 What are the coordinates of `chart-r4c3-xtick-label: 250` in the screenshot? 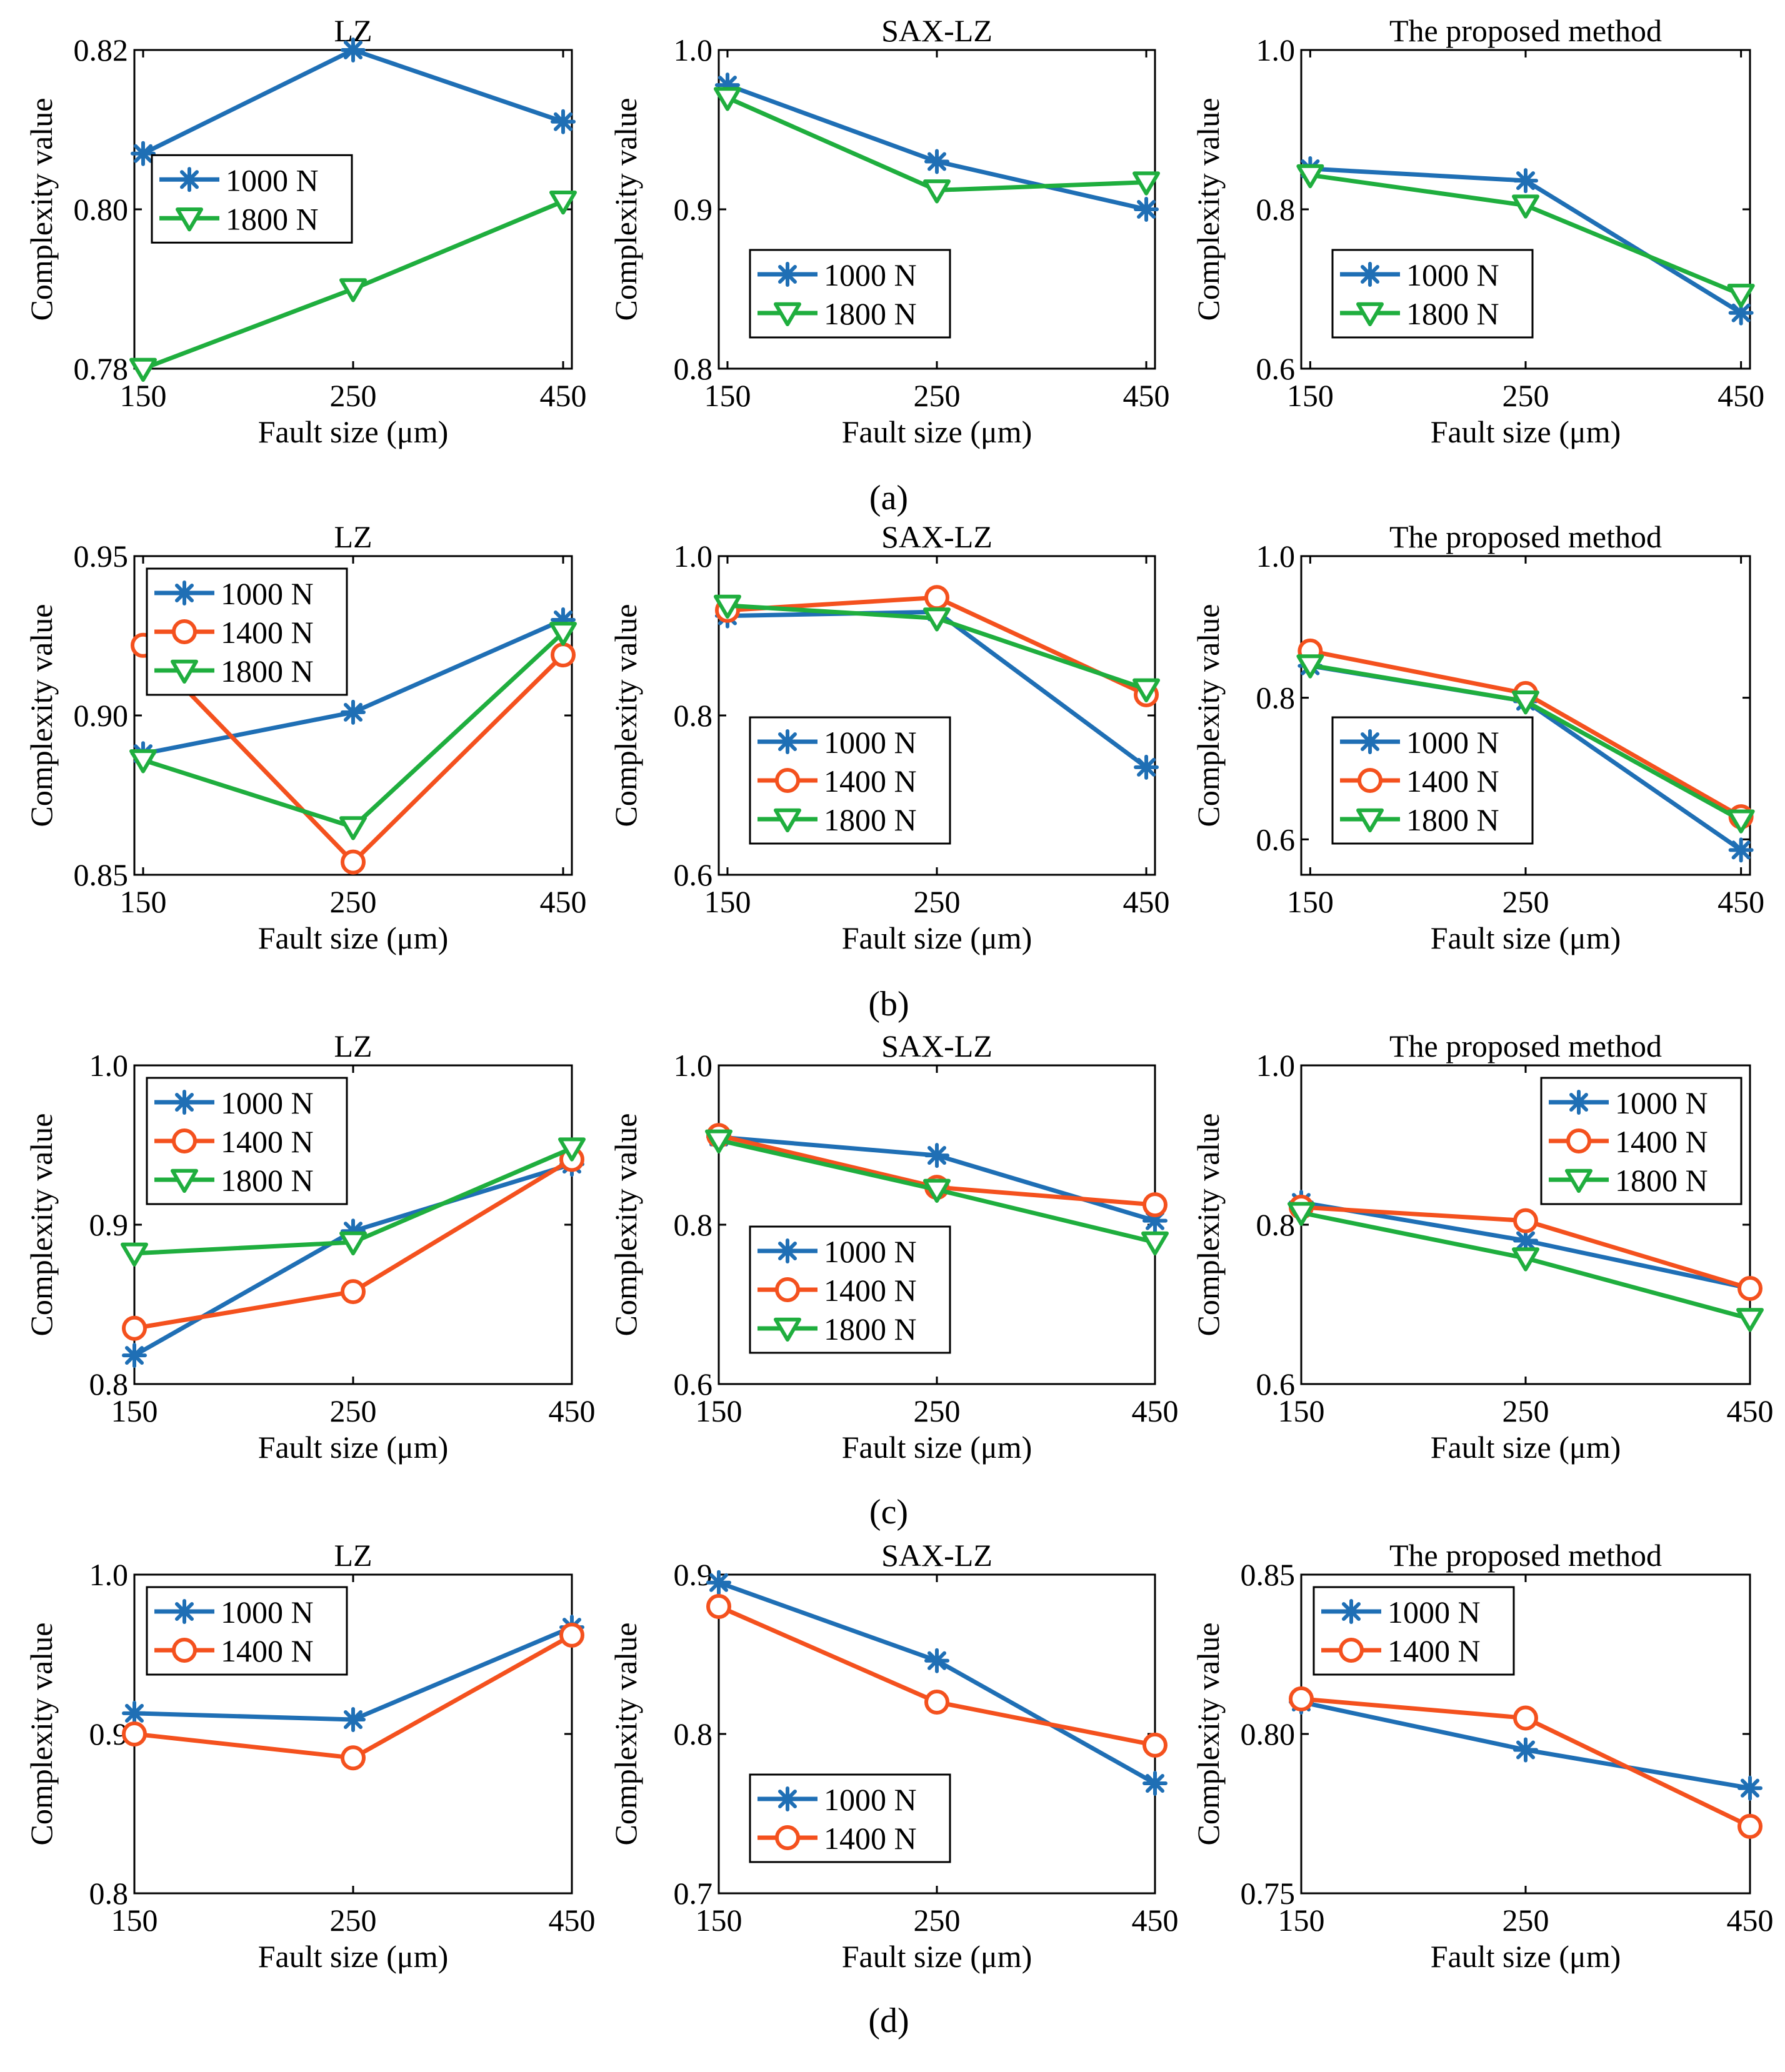 It's located at (1525, 1920).